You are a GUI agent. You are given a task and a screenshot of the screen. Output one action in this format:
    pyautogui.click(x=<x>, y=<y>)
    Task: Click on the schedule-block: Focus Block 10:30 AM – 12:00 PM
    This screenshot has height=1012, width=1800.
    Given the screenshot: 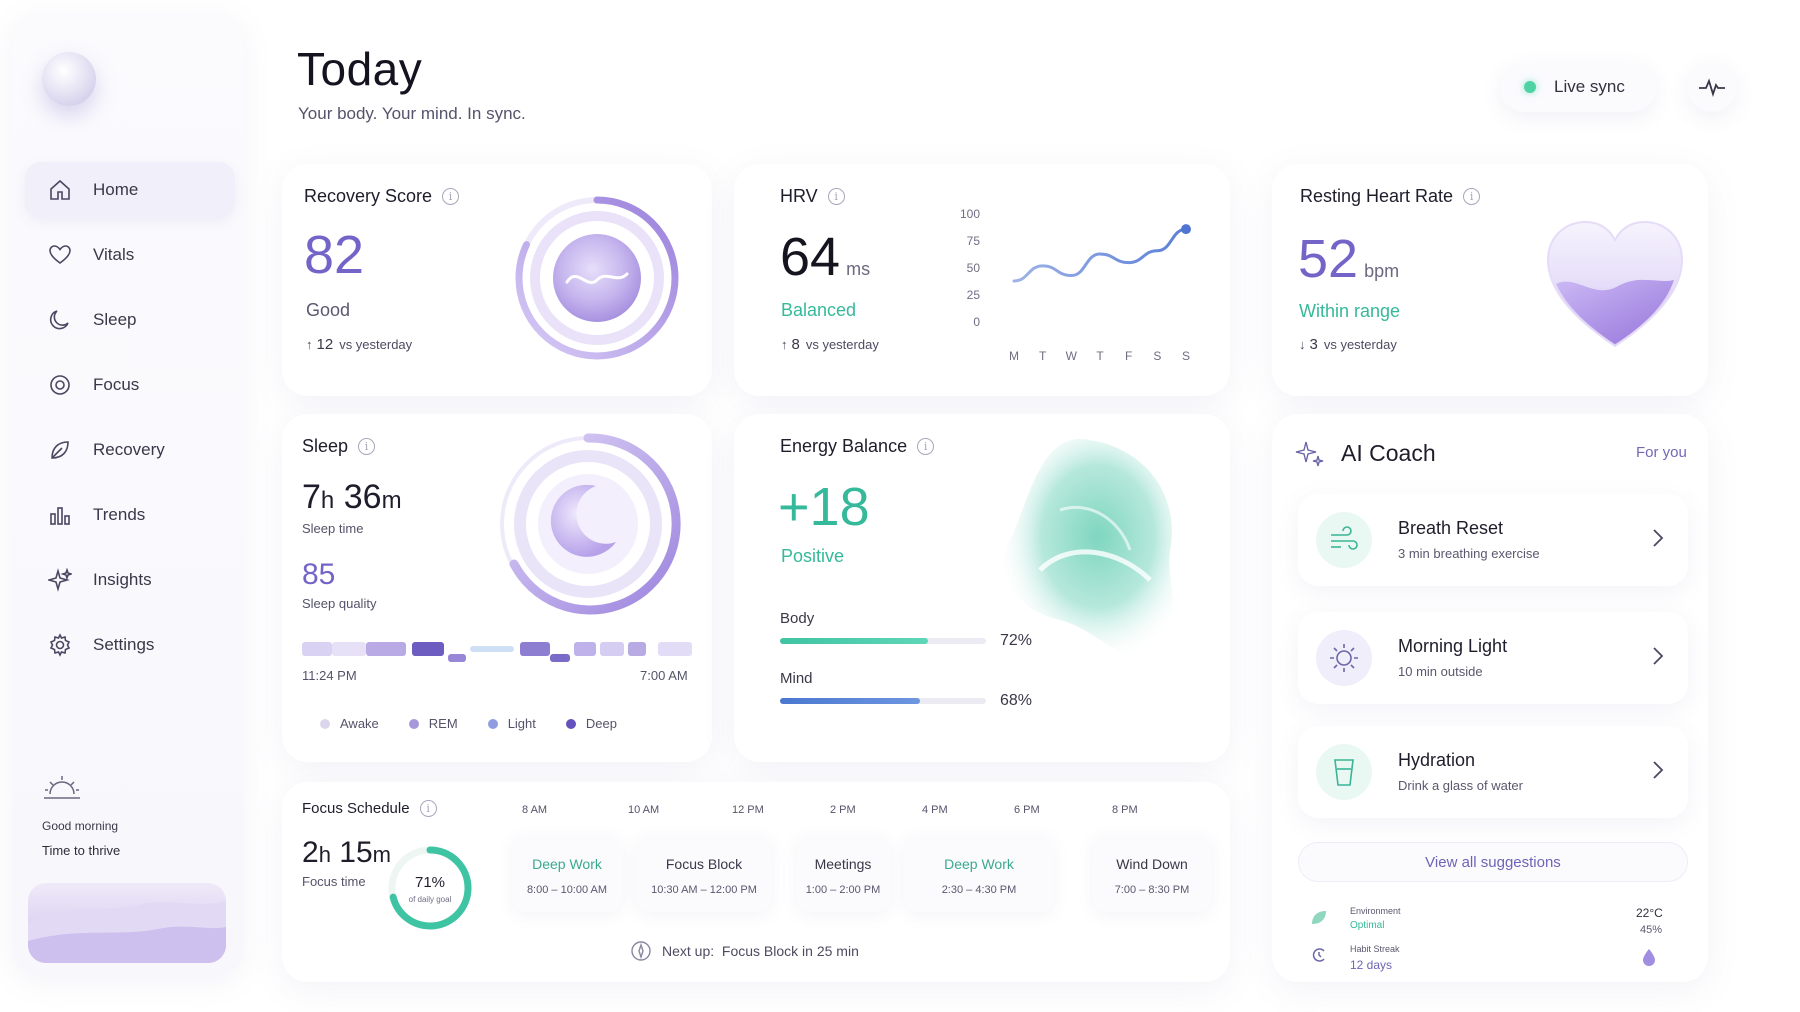 What is the action you would take?
    pyautogui.click(x=704, y=873)
    